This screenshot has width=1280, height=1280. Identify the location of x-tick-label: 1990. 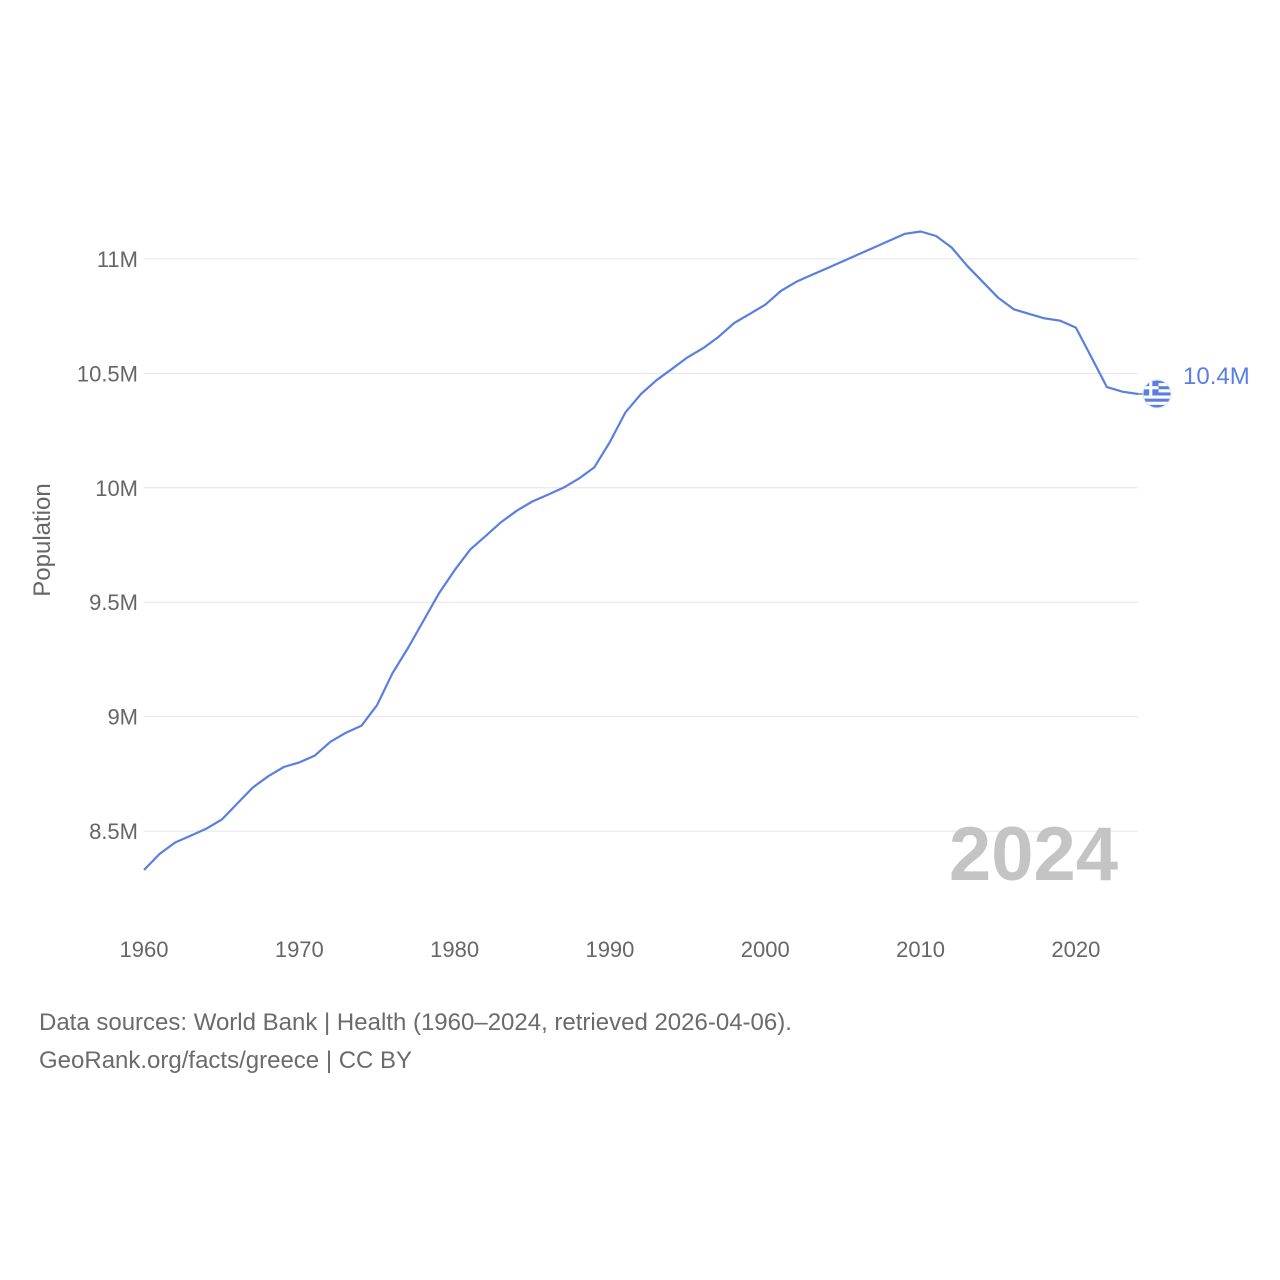
(609, 949).